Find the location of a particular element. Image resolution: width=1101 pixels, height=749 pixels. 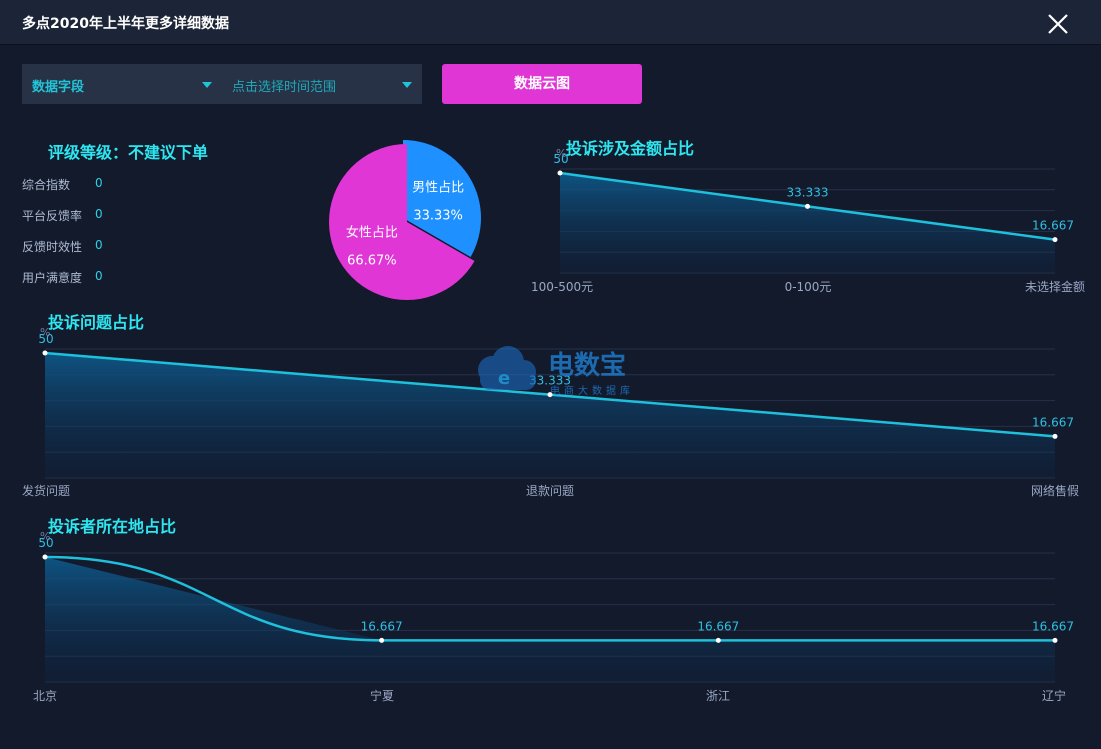

time-range-placeholder: 点击选择时间范围 is located at coordinates (284, 87).